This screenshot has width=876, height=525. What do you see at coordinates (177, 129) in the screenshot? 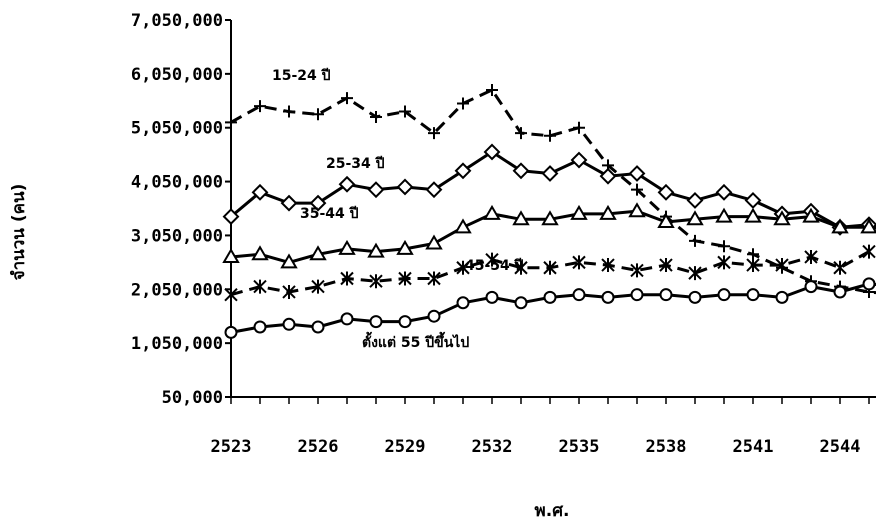
I see `y-tick-label: 5,050,000` at bounding box center [177, 129].